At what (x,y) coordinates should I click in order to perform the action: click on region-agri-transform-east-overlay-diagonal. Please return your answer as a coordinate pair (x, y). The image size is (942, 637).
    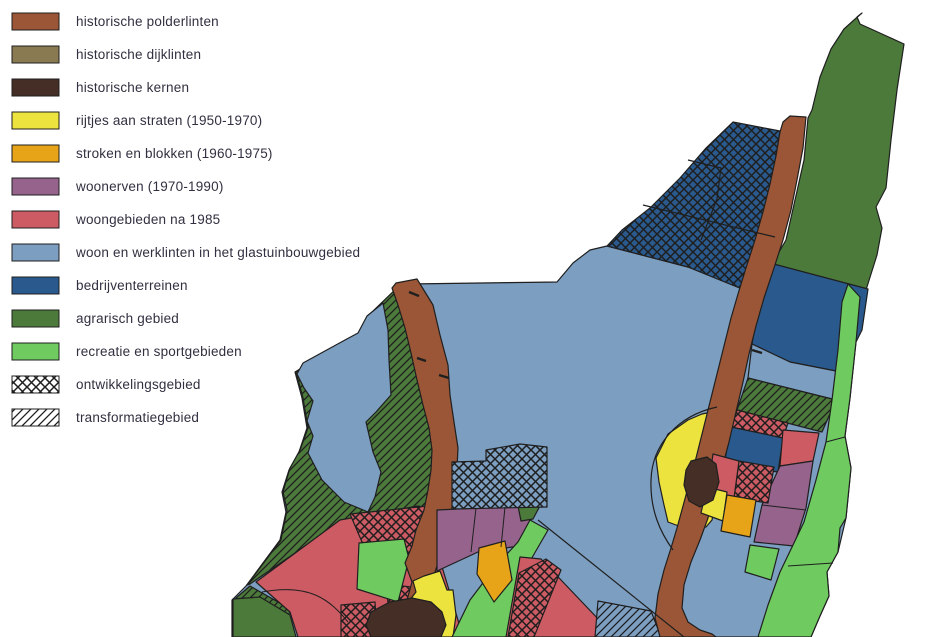
    Looking at the image, I should click on (786, 405).